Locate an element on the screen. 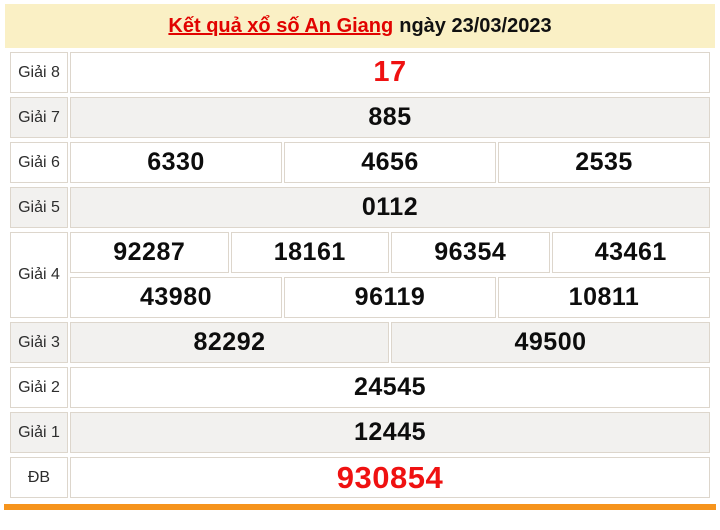 The image size is (720, 530). prize-label-8: Giải 8 is located at coordinates (39, 72).